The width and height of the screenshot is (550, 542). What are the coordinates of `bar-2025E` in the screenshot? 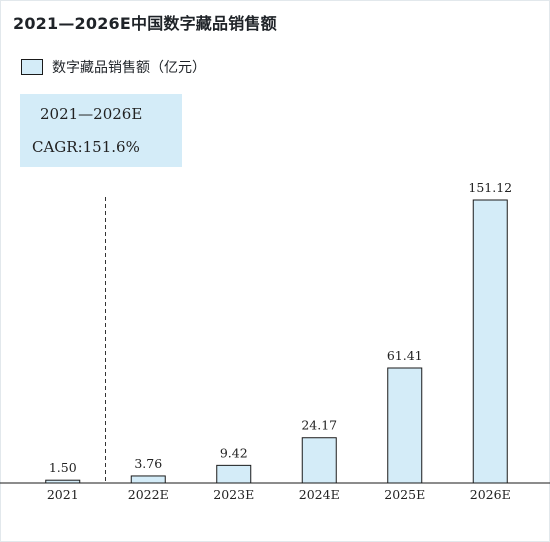 It's located at (405, 425).